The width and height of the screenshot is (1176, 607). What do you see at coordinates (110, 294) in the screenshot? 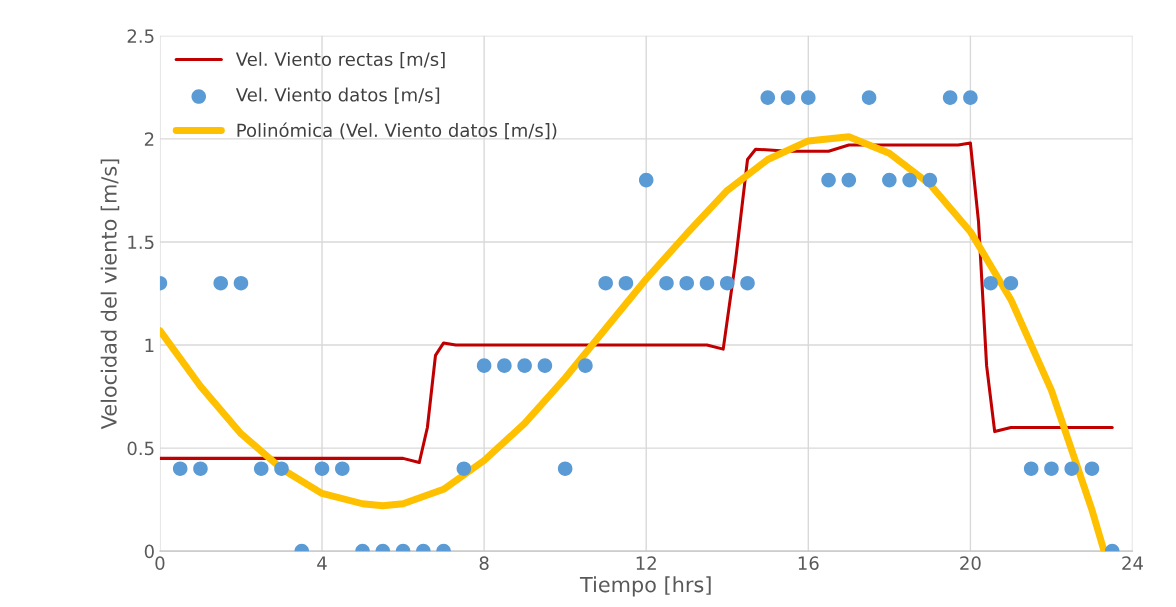
I see `y-axis-title: Velocidad del viento [m/s]` at bounding box center [110, 294].